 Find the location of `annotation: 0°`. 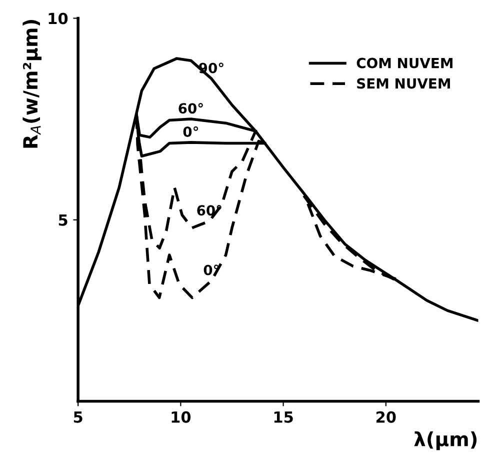

annotation: 0° is located at coordinates (190, 131).